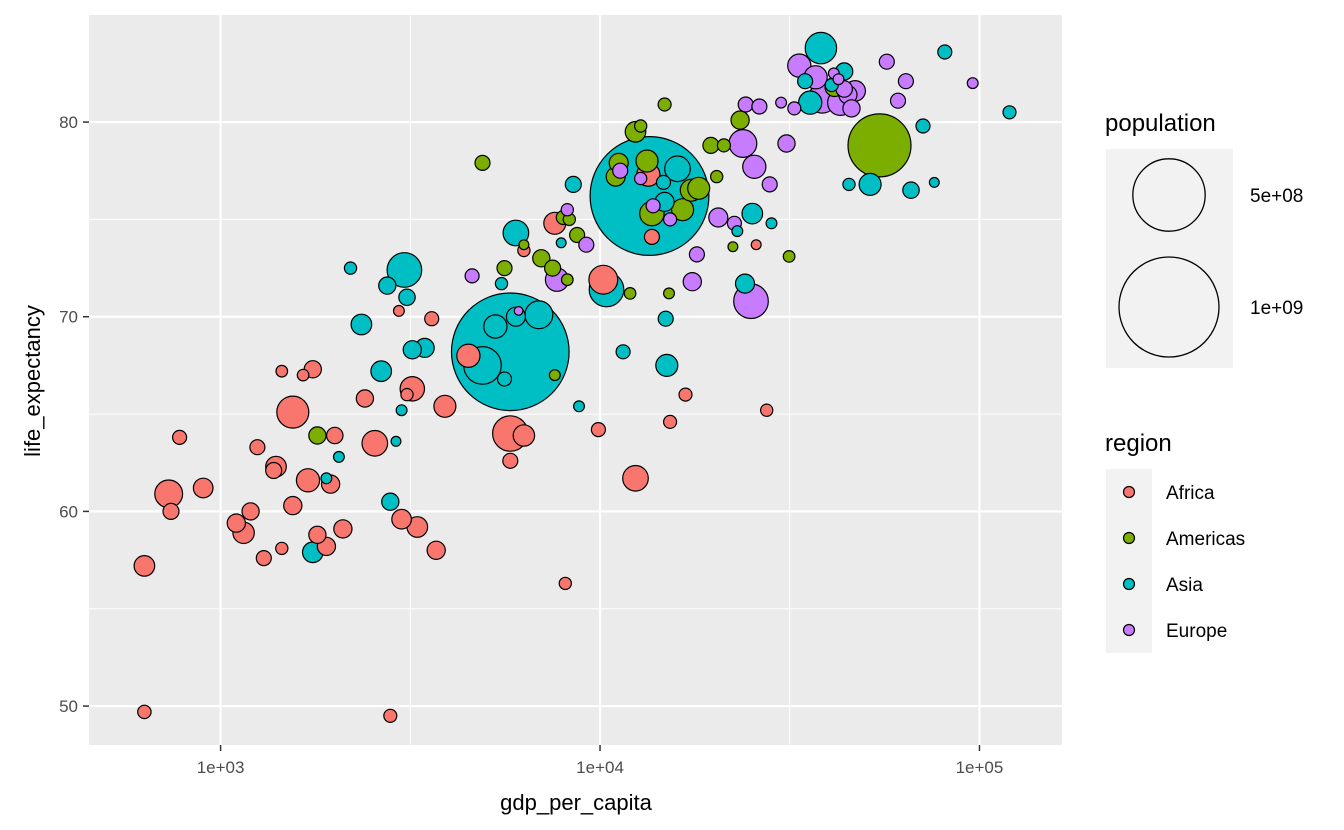  I want to click on size-legend-key-background, so click(1169, 258).